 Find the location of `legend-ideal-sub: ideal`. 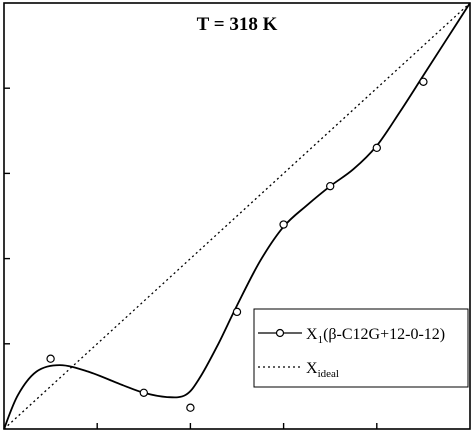

legend-ideal-sub: ideal is located at coordinates (328, 374).